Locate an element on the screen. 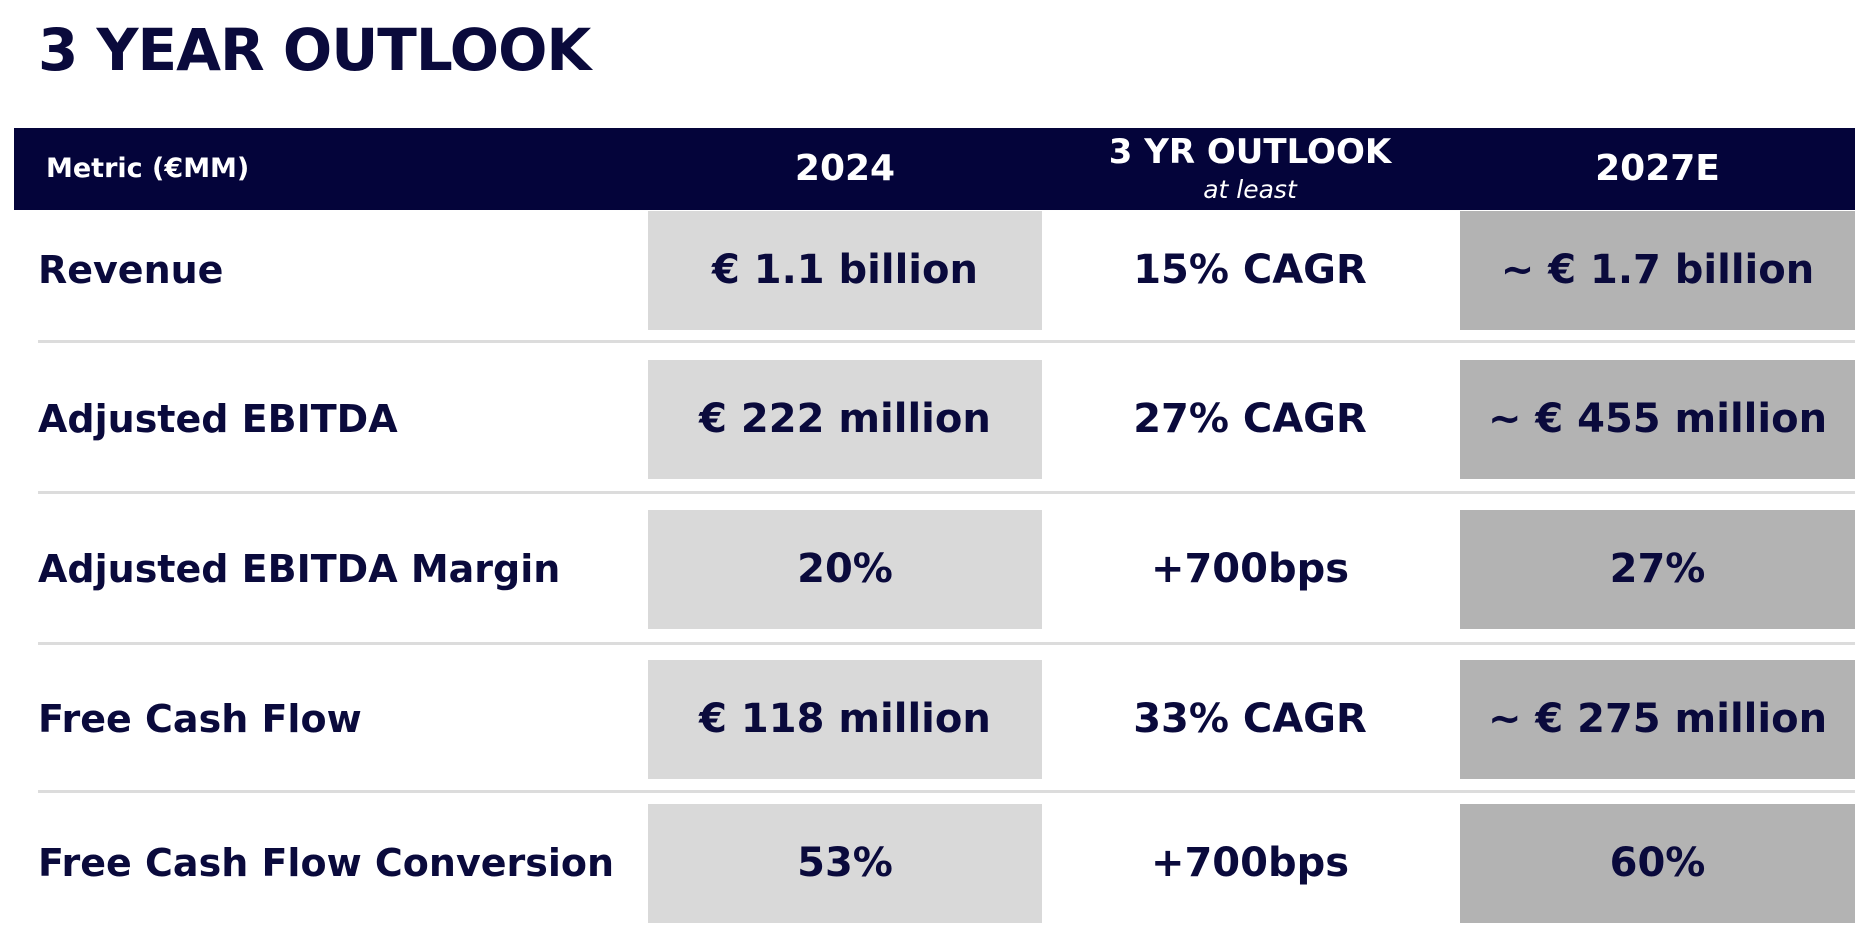  header-outlook-subtitle: at least is located at coordinates (1250, 189).